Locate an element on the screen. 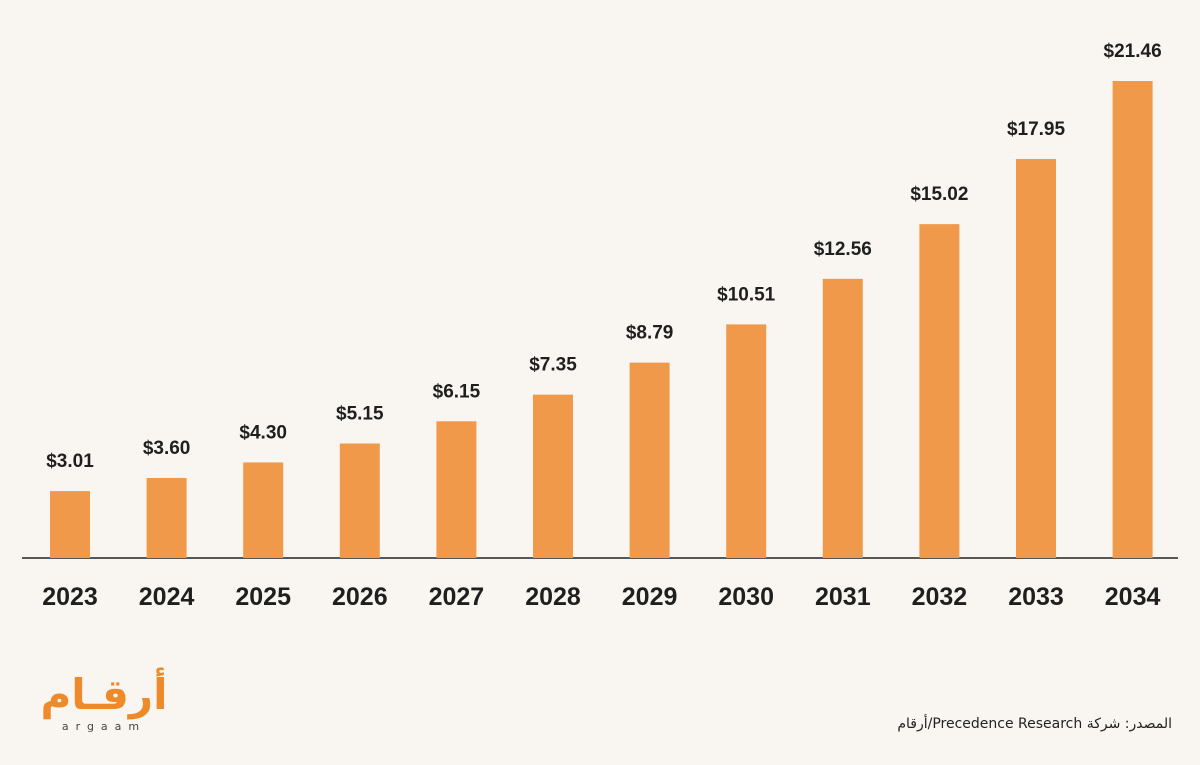 This screenshot has height=765, width=1200. argaam-logo: أرقـام argaam is located at coordinates (104, 707).